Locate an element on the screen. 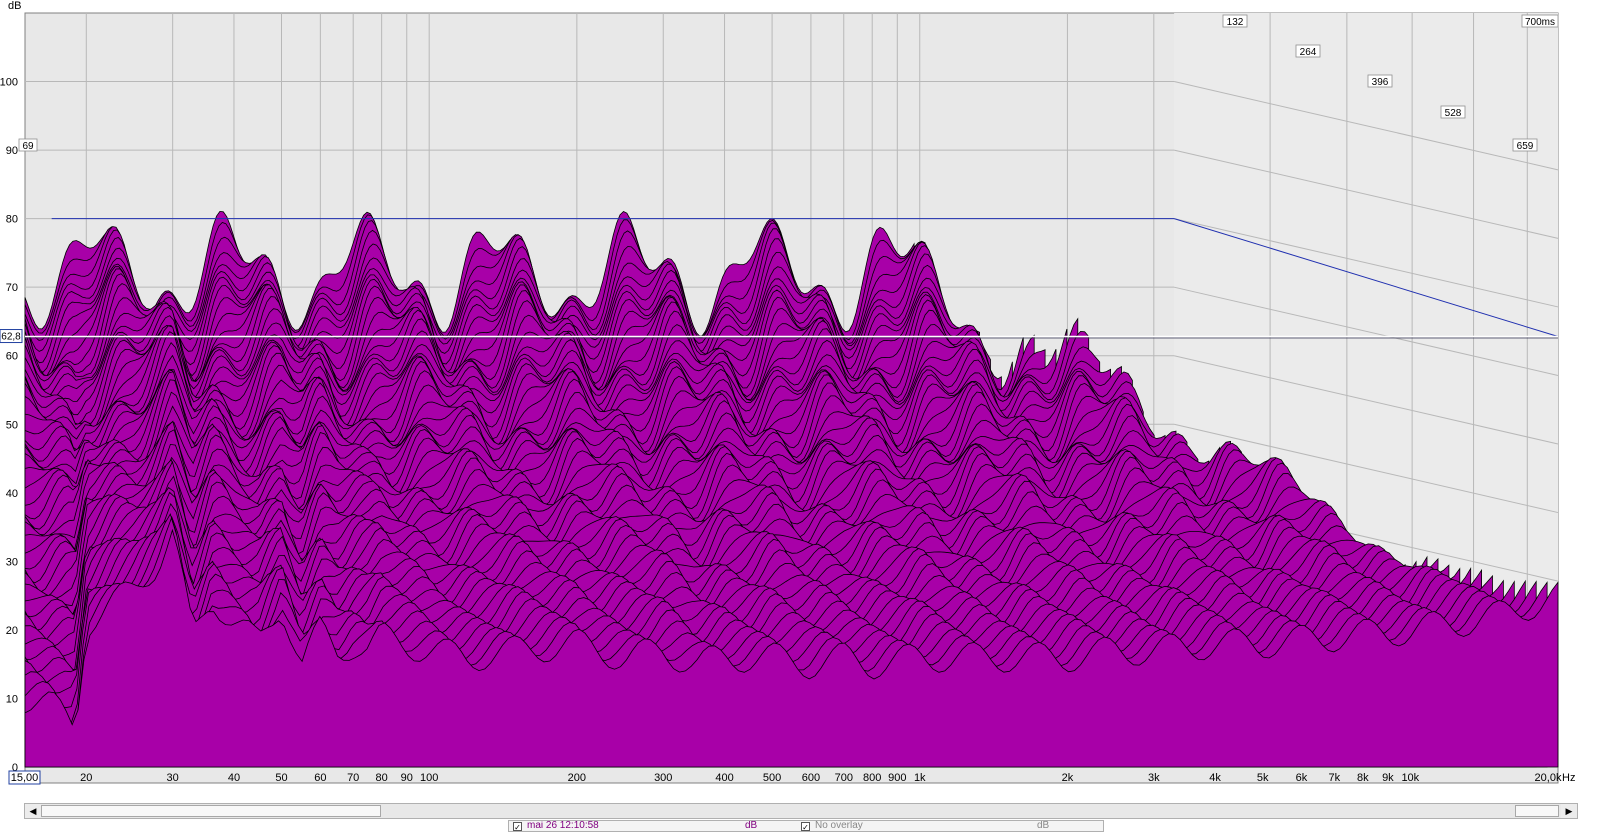 The image size is (1598, 832). x-tick-label: 700 is located at coordinates (844, 778).